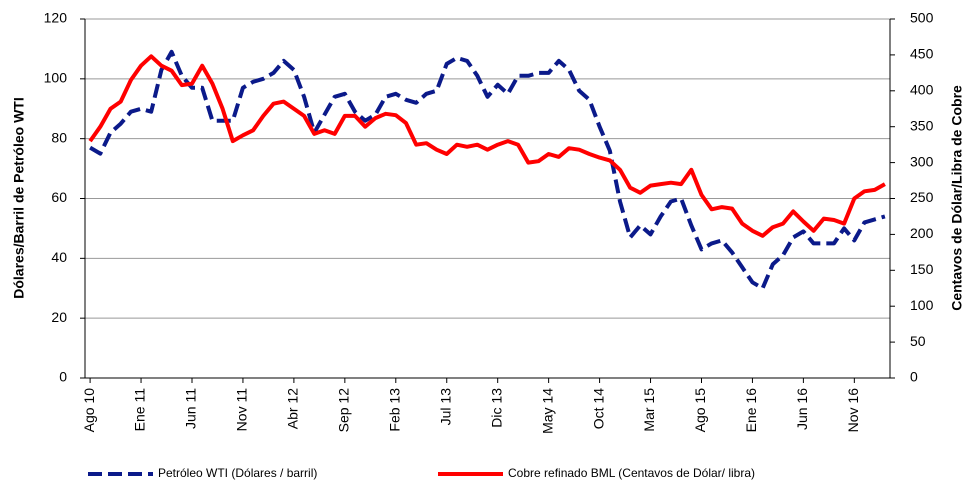 This screenshot has width=972, height=494. I want to click on x-tick-label: Oct 14, so click(598, 408).